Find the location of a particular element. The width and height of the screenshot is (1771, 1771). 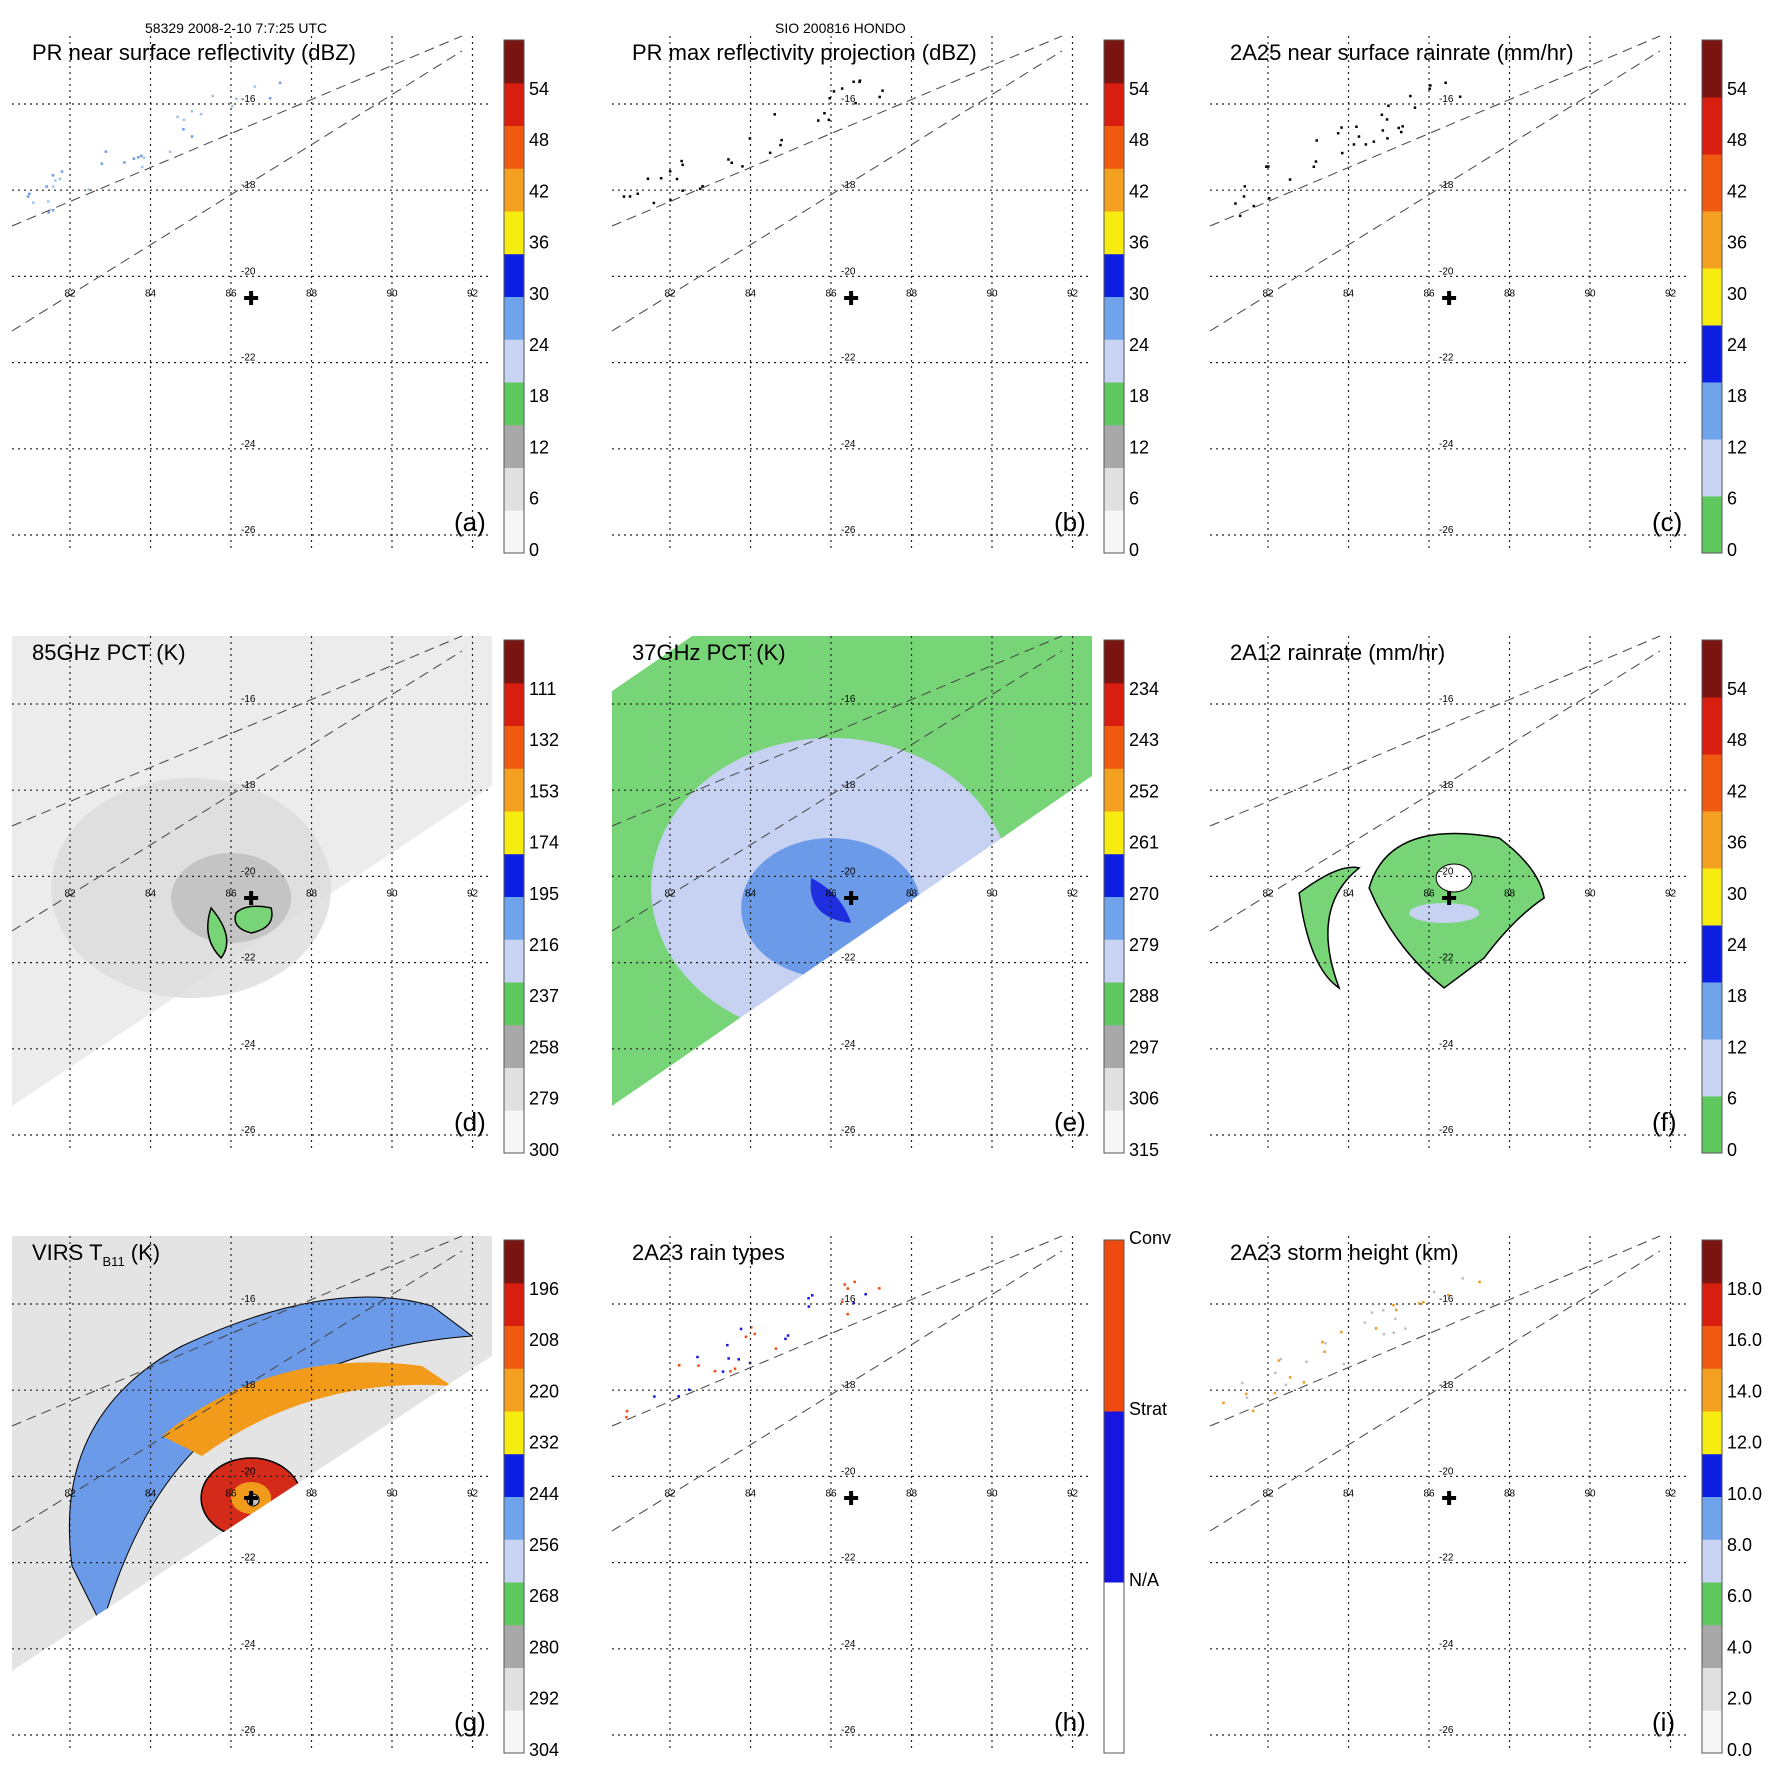

pr-swath-edge-lower is located at coordinates (1435, 791).